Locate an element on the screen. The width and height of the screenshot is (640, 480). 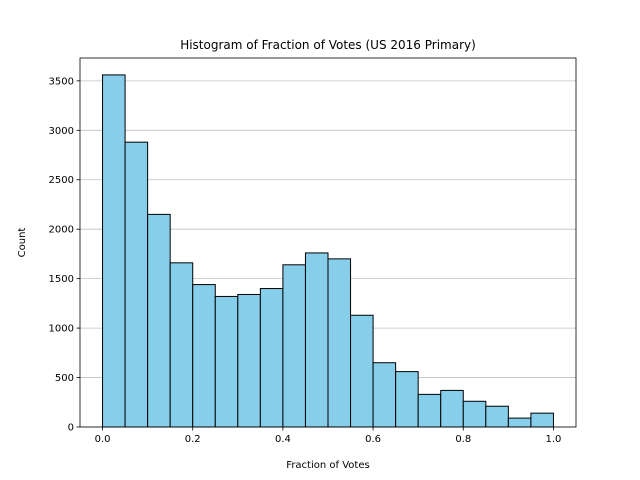
x-axis-label: Fraction of Votes is located at coordinates (327, 465).